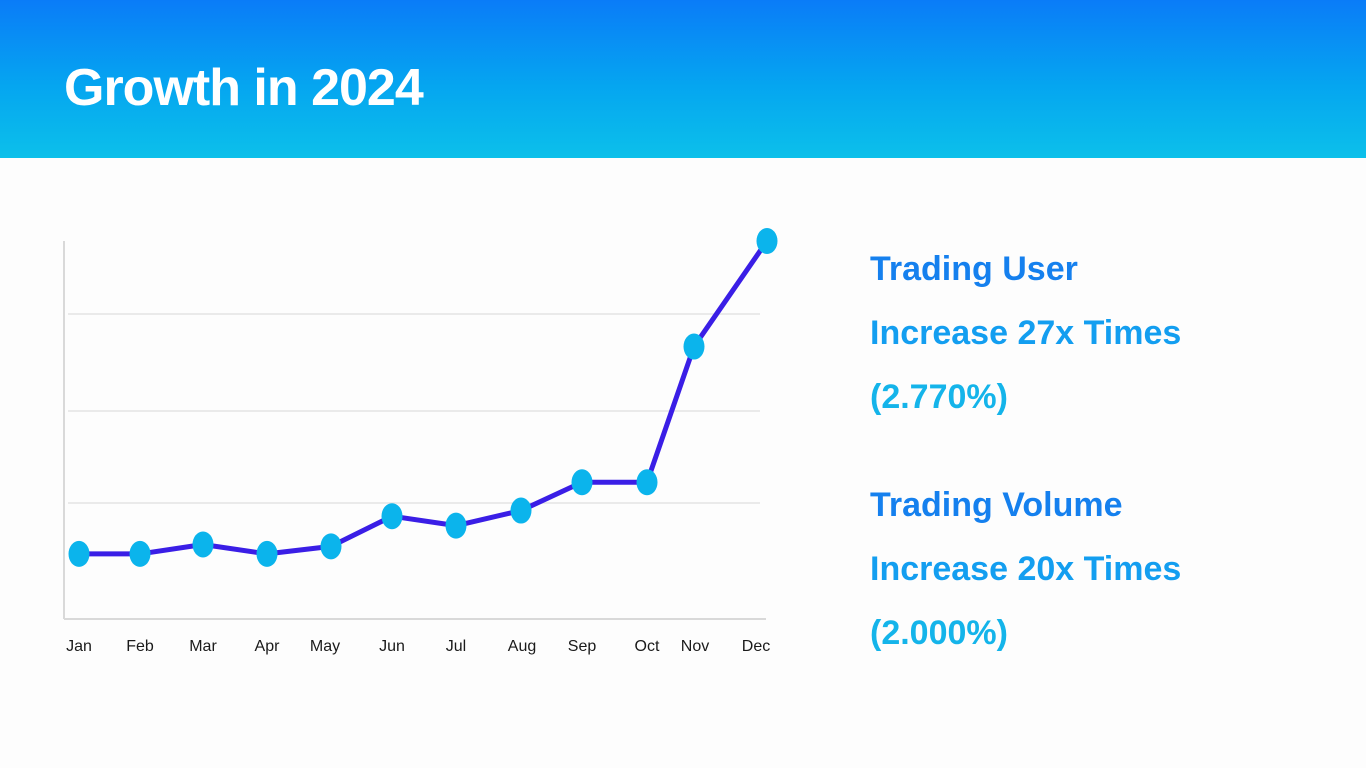 The image size is (1366, 768). What do you see at coordinates (268, 646) in the screenshot?
I see `x-tick-label: Apr` at bounding box center [268, 646].